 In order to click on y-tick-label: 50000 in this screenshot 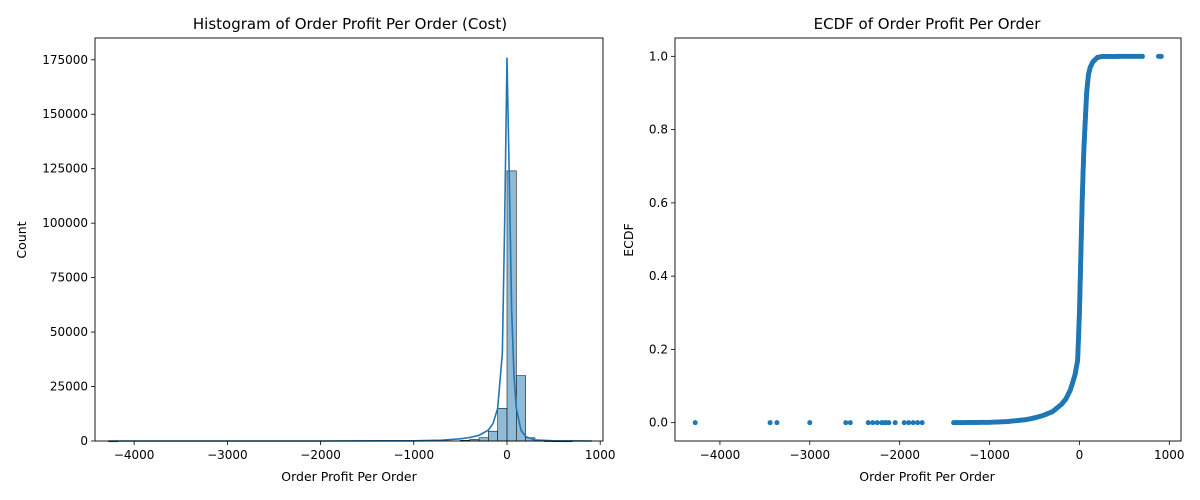, I will do `click(69, 332)`.